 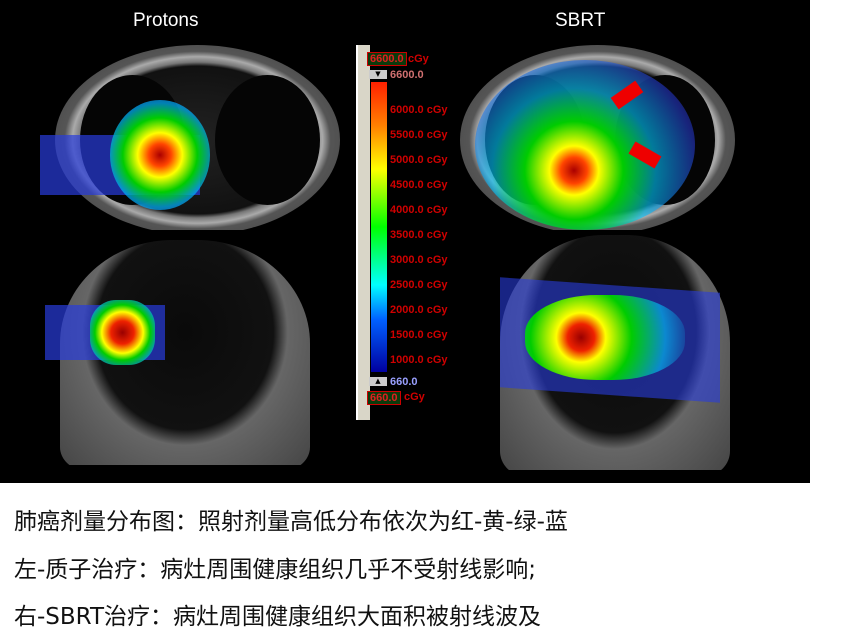 What do you see at coordinates (419, 235) in the screenshot?
I see `tick-label: 3500.0 cGy` at bounding box center [419, 235].